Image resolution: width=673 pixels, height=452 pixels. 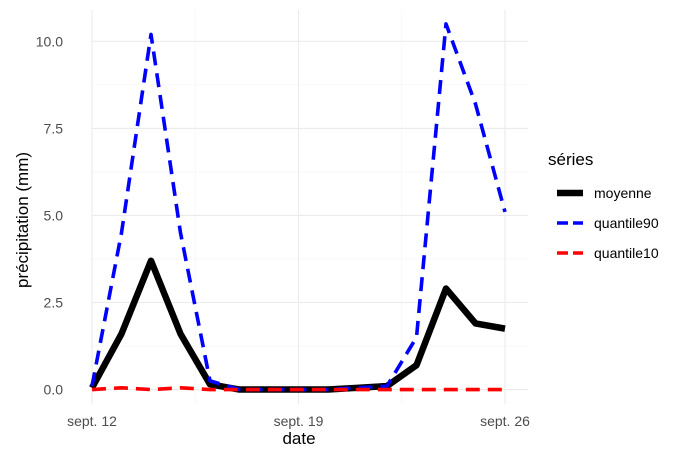 I want to click on legend-title: séries, so click(x=570, y=159).